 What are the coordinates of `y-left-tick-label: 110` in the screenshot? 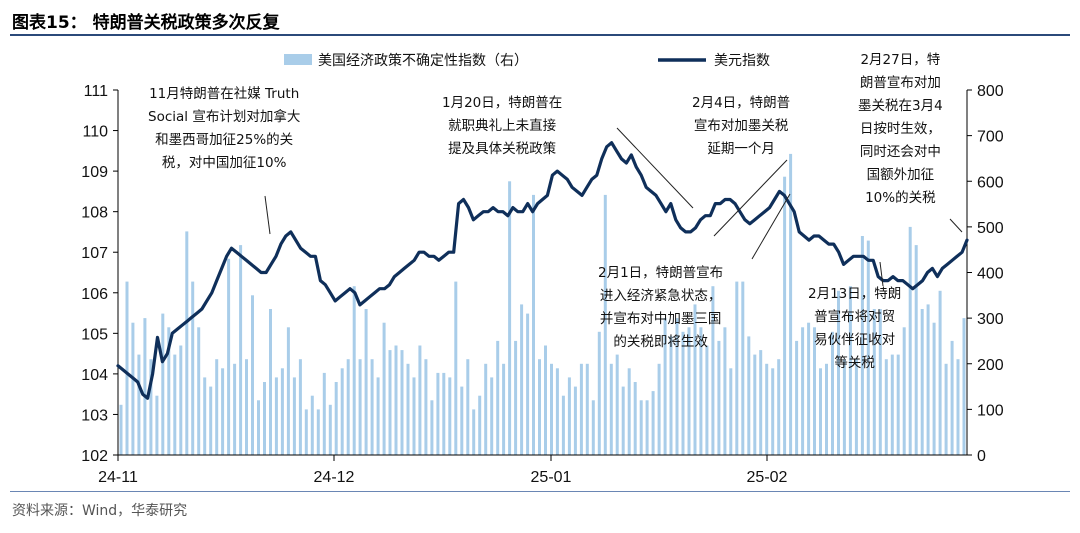 It's located at (95, 132).